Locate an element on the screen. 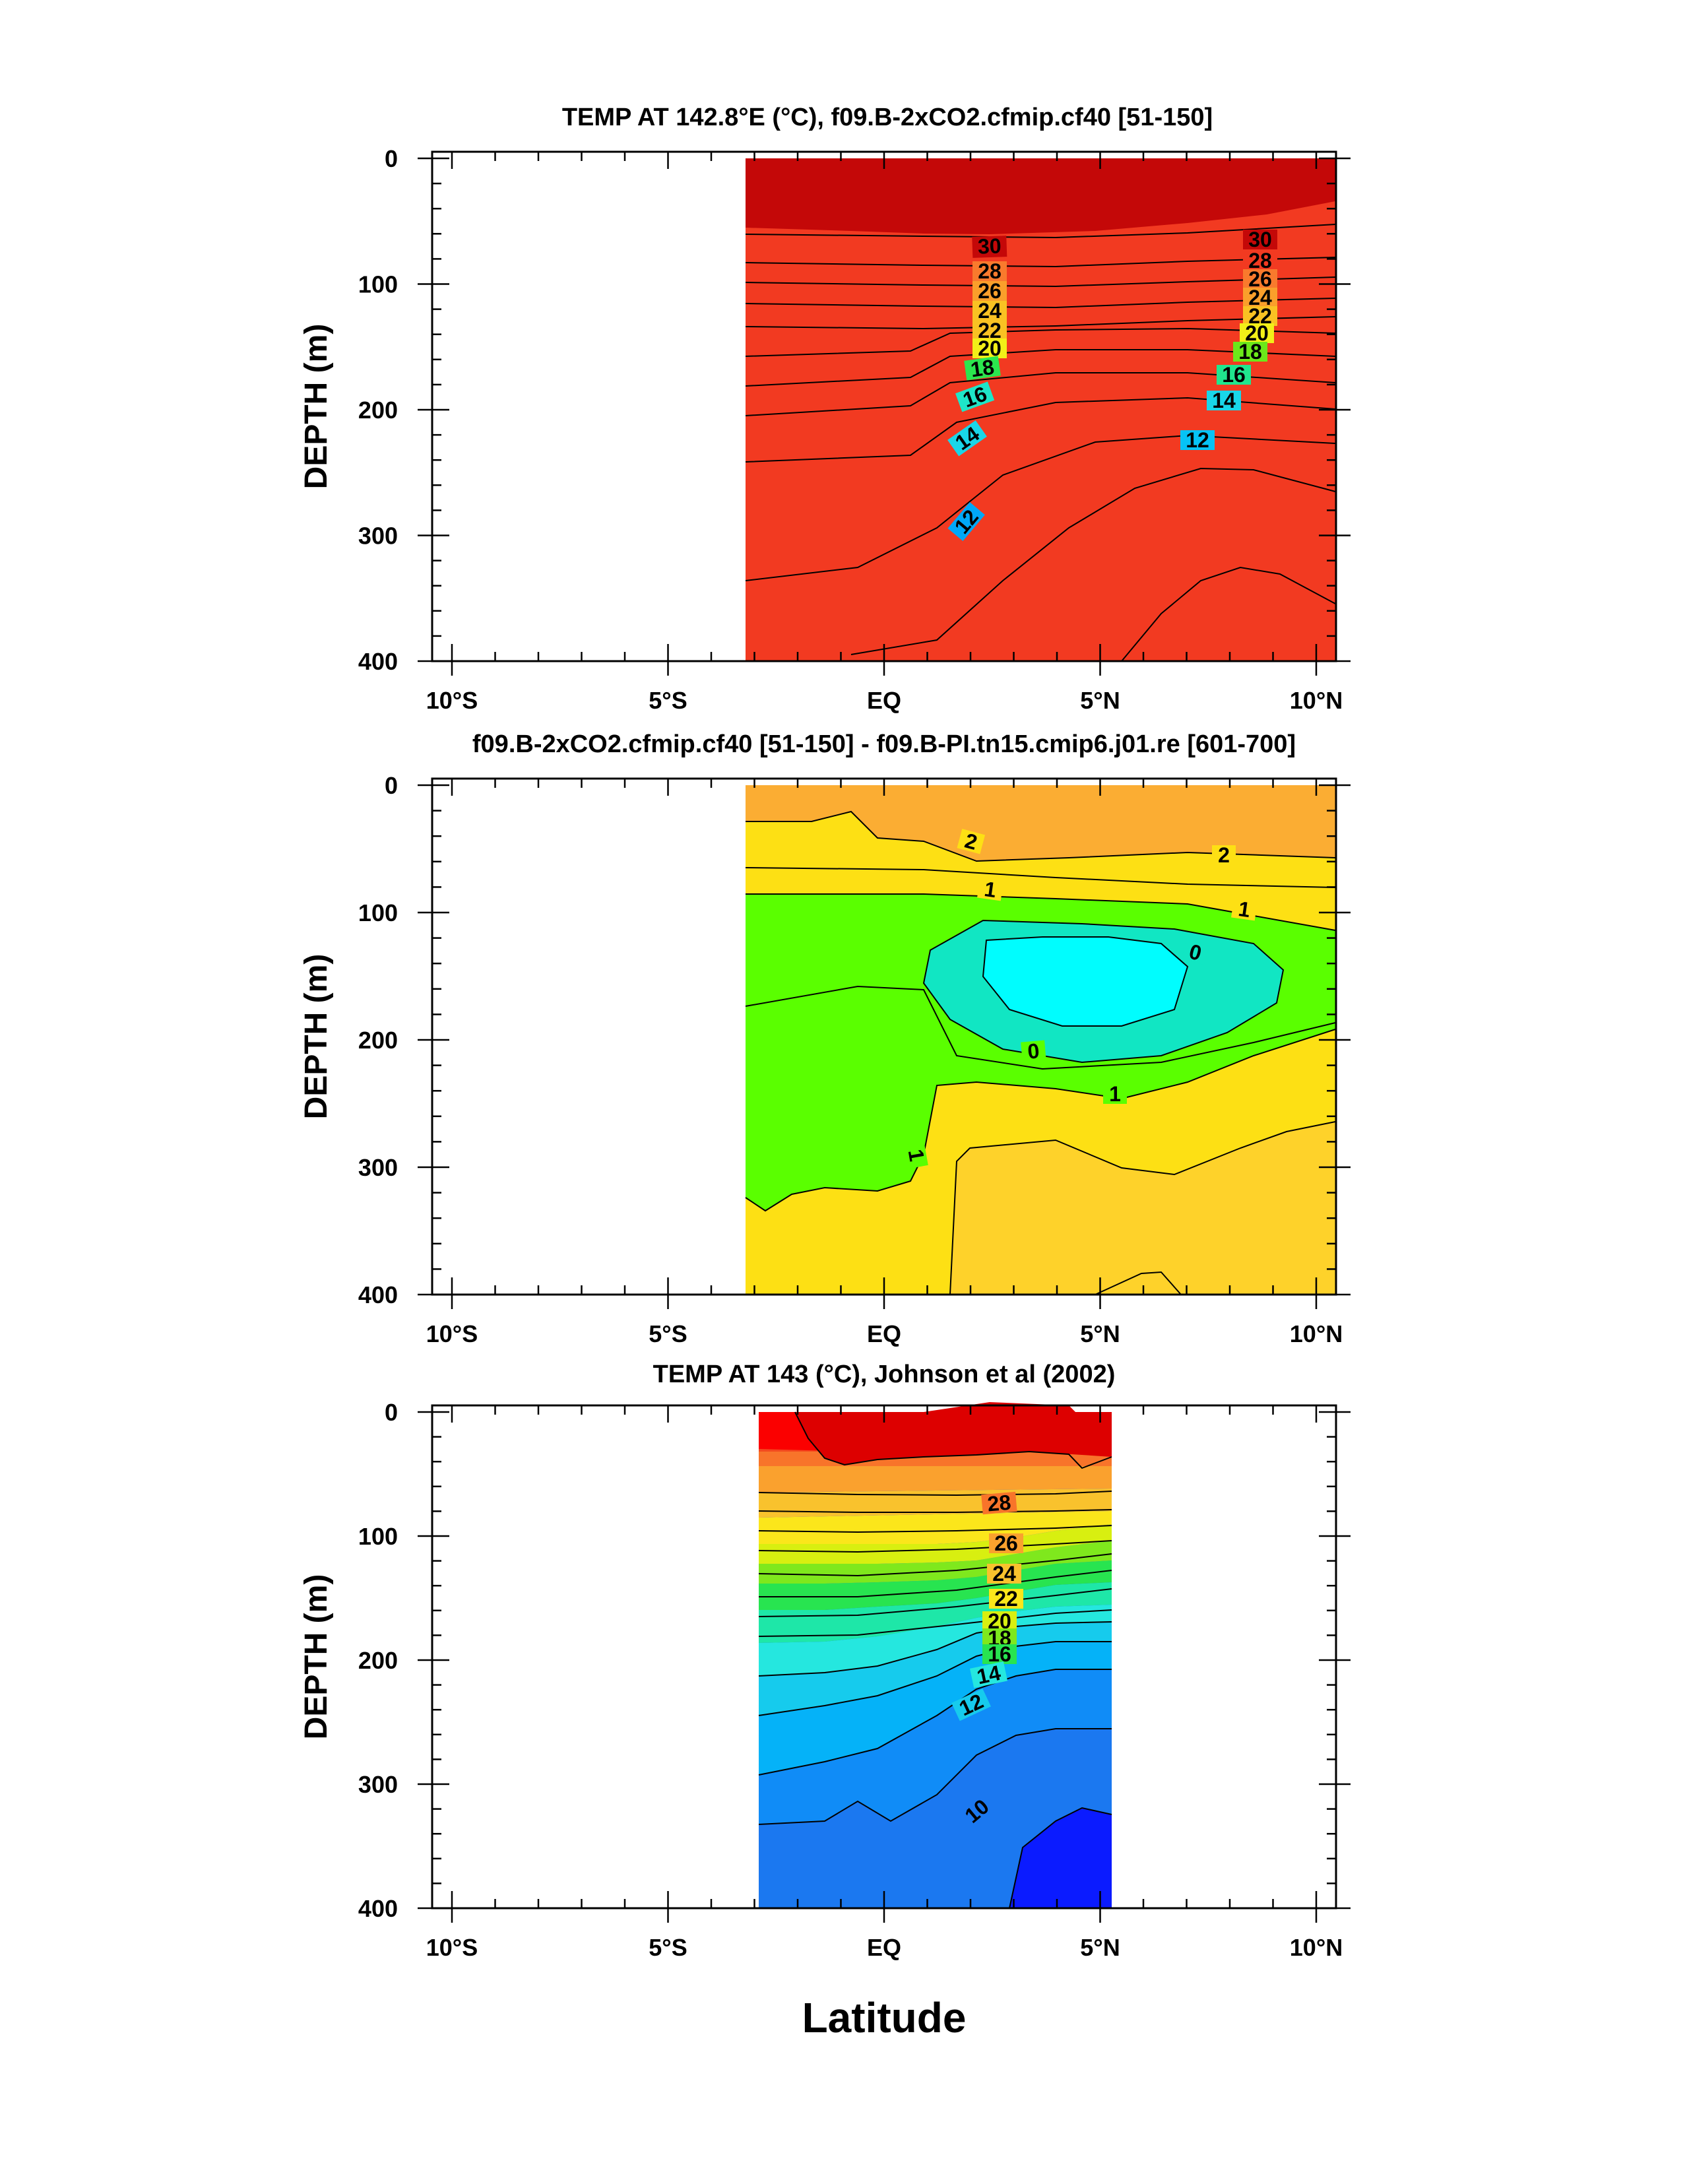 This screenshot has height=2184, width=1689. x-tick-label: EQ is located at coordinates (884, 1947).